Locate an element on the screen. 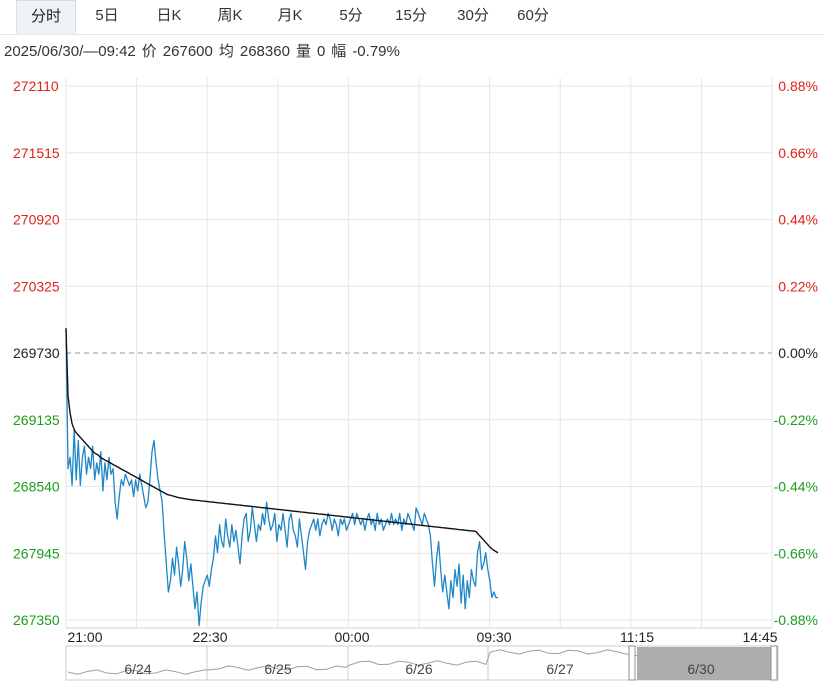  period-tab-bar: 分时 5日 日K 周K 月K 5分 15分 30分 60分 is located at coordinates (412, 17).